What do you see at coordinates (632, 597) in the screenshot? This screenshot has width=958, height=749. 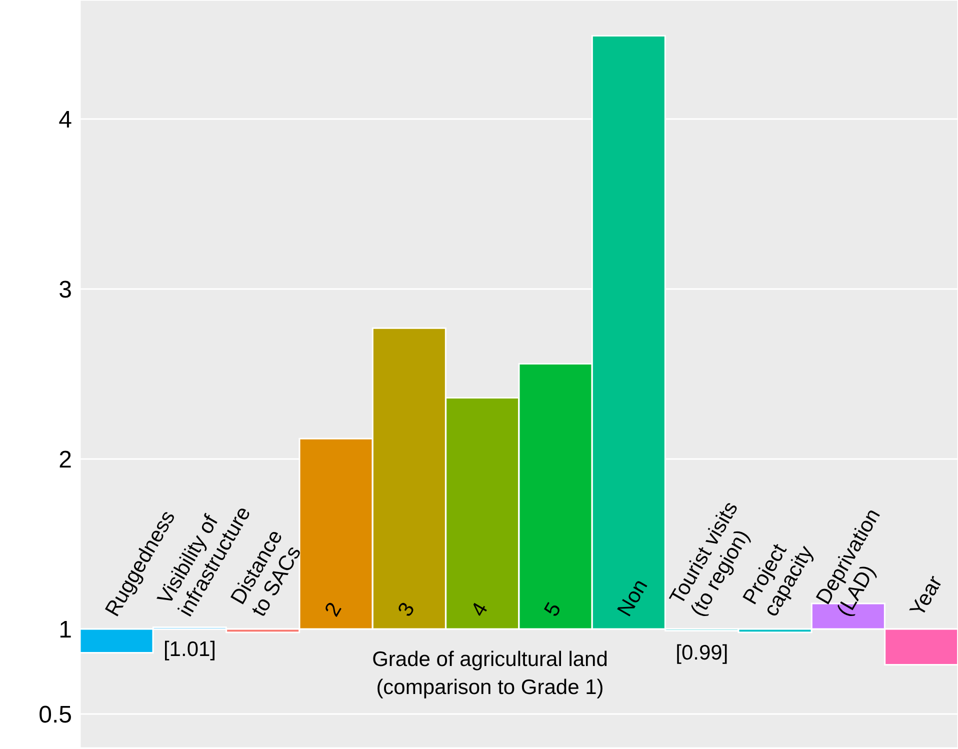 I see `x-tick-label: Non` at bounding box center [632, 597].